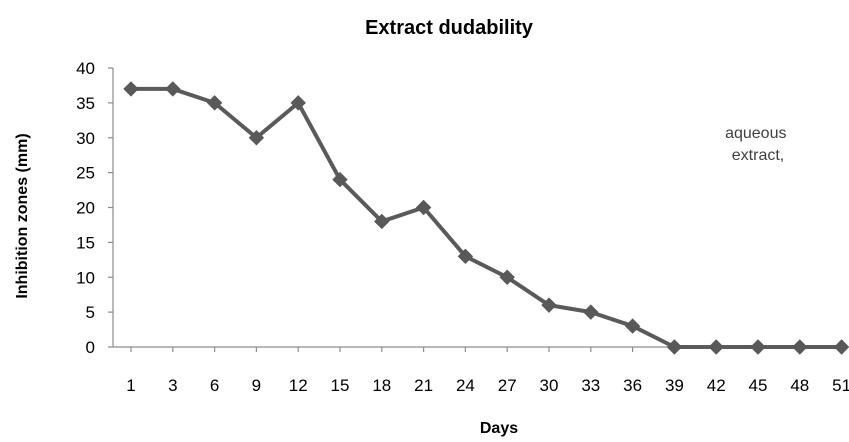 The height and width of the screenshot is (442, 849). I want to click on annotation-line-1: aqueous, so click(755, 133).